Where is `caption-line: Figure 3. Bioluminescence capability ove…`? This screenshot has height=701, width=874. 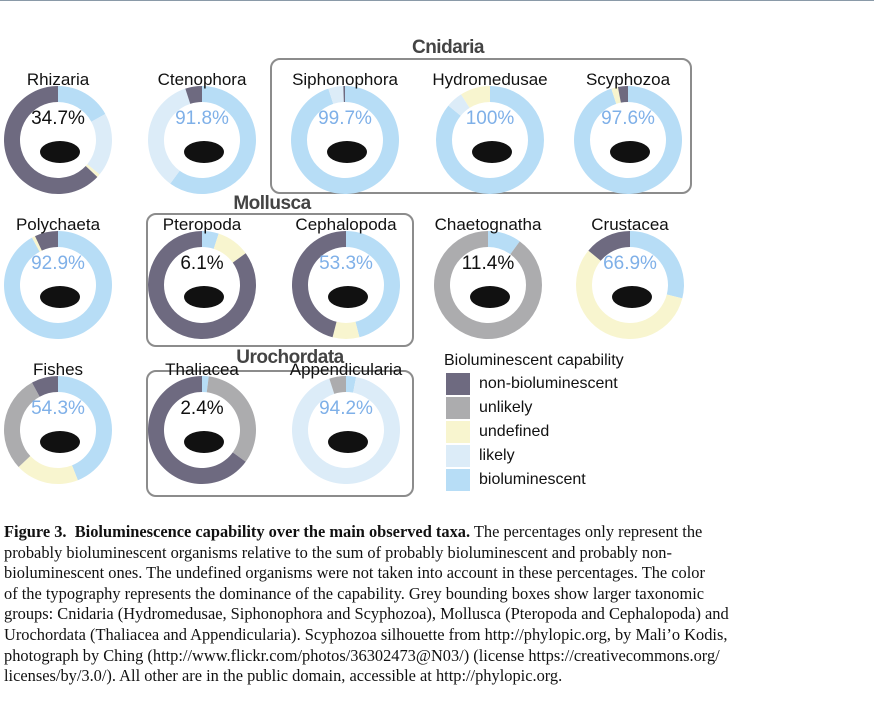
caption-line: Figure 3. Bioluminescence capability ove… is located at coordinates (438, 532).